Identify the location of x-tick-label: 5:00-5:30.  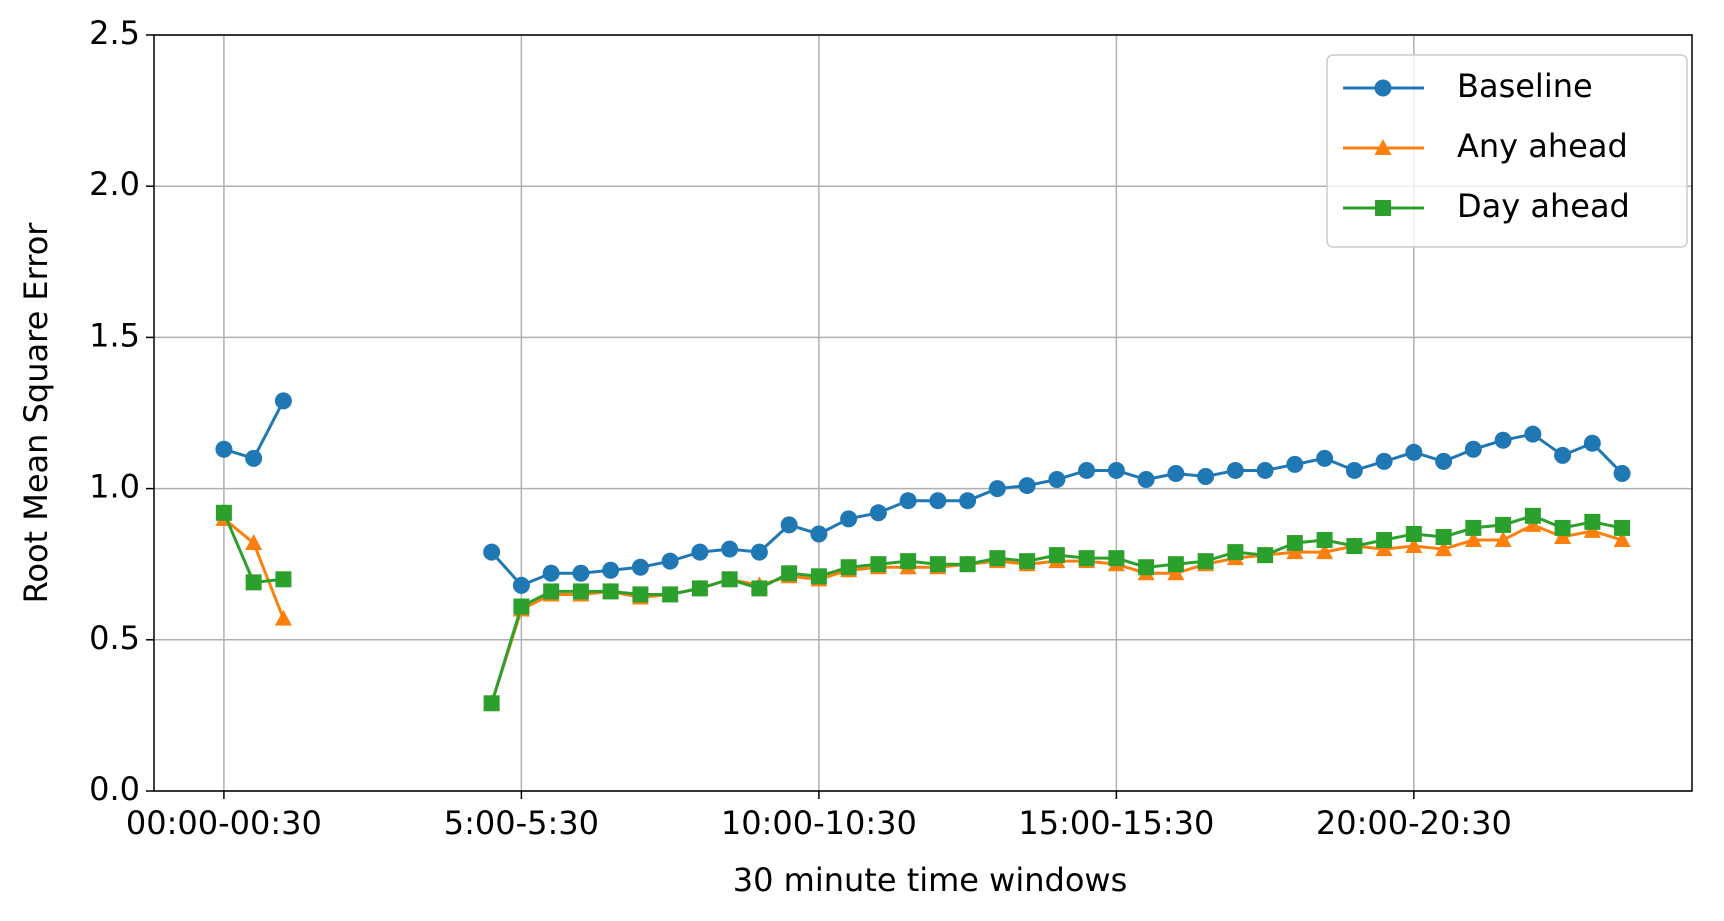
(521, 823).